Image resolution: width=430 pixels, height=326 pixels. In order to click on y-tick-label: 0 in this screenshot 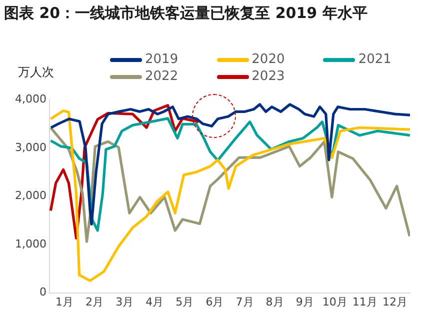, I will do `click(42, 292)`.